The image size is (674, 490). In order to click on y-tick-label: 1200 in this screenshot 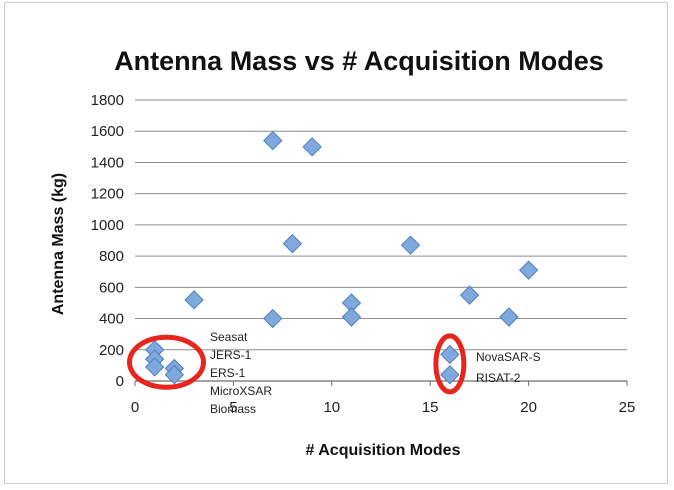, I will do `click(107, 194)`.